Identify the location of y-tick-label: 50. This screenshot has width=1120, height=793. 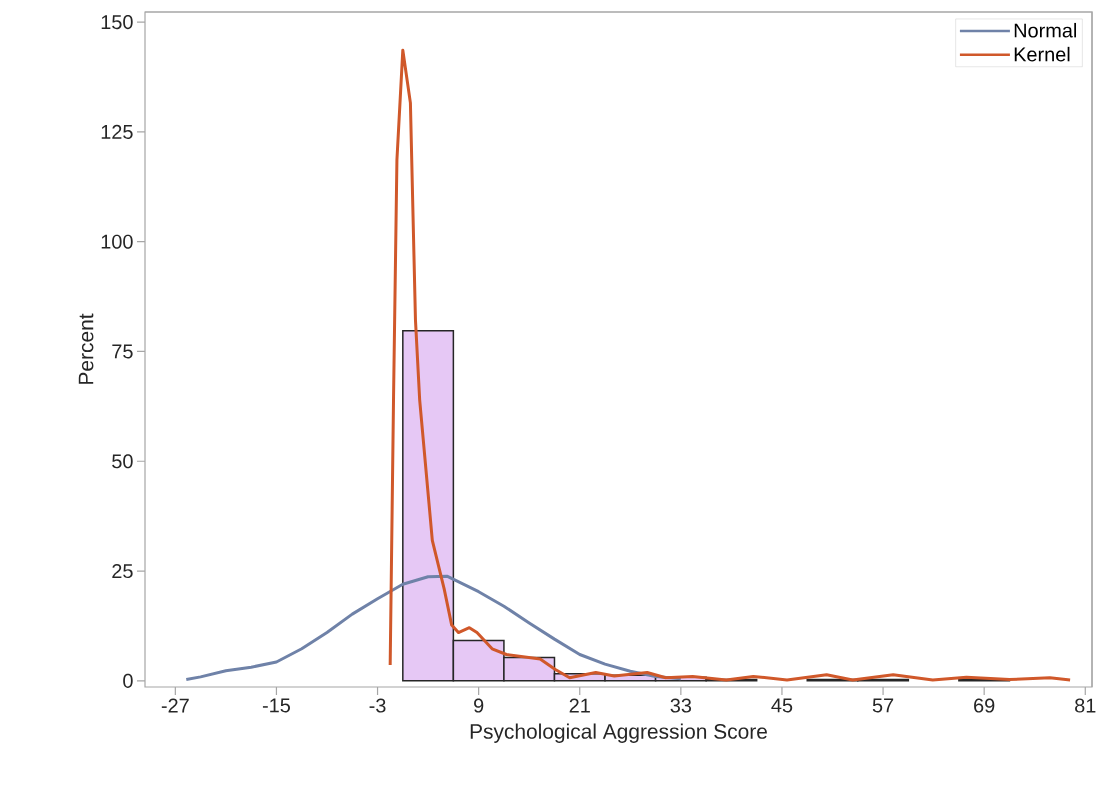
(122, 461).